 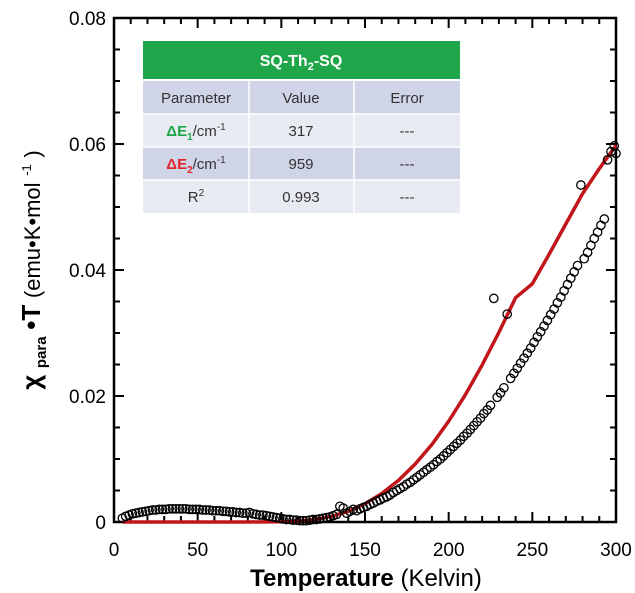 What do you see at coordinates (31, 317) in the screenshot?
I see `y-axis-main: •T` at bounding box center [31, 317].